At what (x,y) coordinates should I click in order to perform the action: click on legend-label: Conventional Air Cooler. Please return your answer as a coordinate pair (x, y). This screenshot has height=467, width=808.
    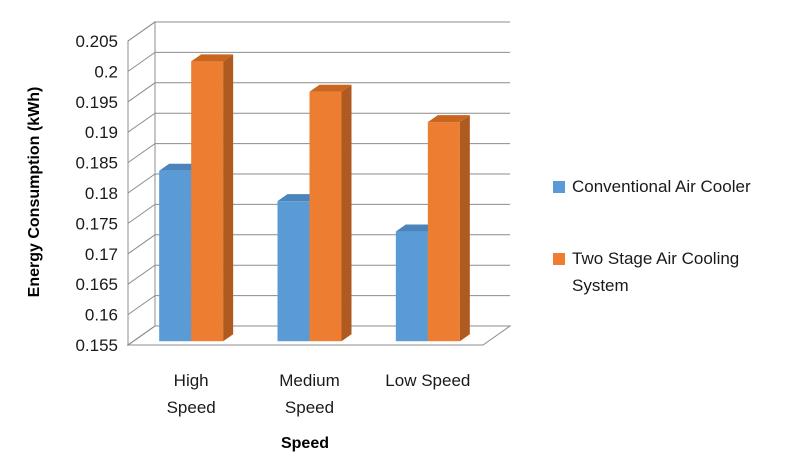
    Looking at the image, I should click on (661, 186).